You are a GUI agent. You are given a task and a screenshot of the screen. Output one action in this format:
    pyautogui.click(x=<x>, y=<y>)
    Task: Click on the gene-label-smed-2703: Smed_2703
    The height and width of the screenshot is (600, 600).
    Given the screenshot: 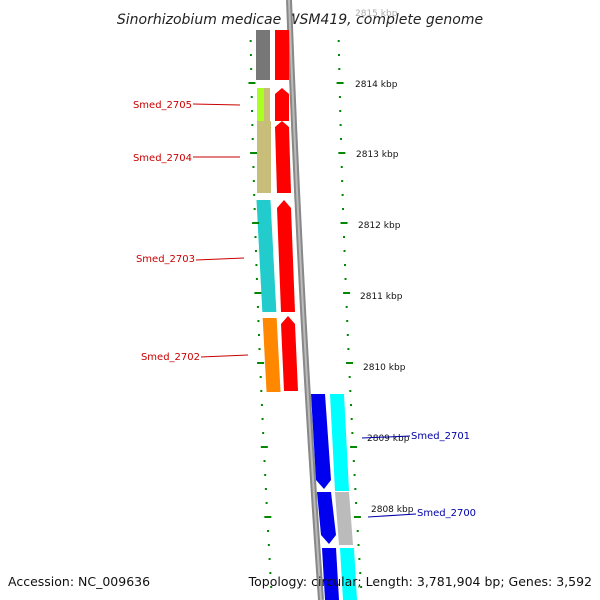 What is the action you would take?
    pyautogui.click(x=165, y=259)
    